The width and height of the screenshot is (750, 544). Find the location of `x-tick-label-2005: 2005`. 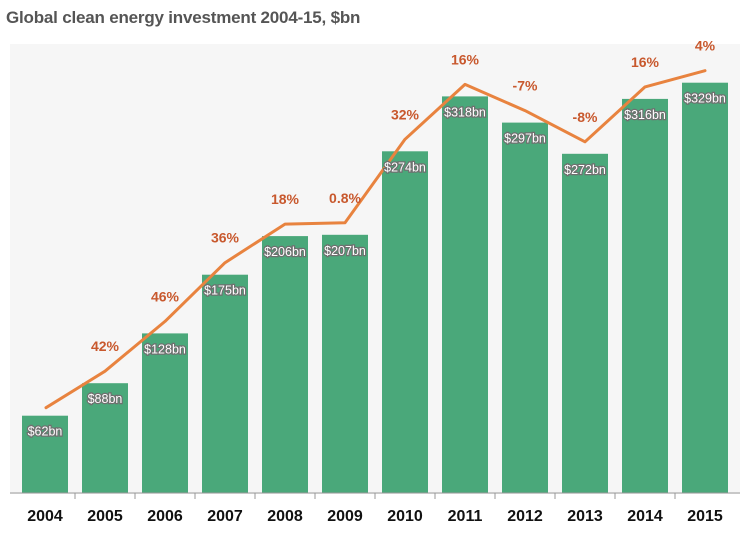

x-tick-label-2005: 2005 is located at coordinates (105, 516).